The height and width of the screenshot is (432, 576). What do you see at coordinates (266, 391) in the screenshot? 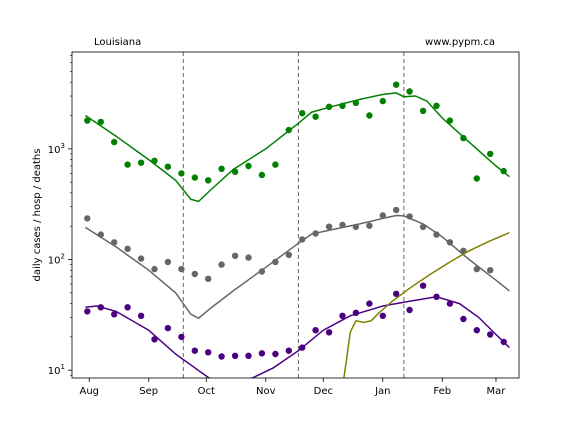
I see `x-tick-label-3: Nov` at bounding box center [266, 391].